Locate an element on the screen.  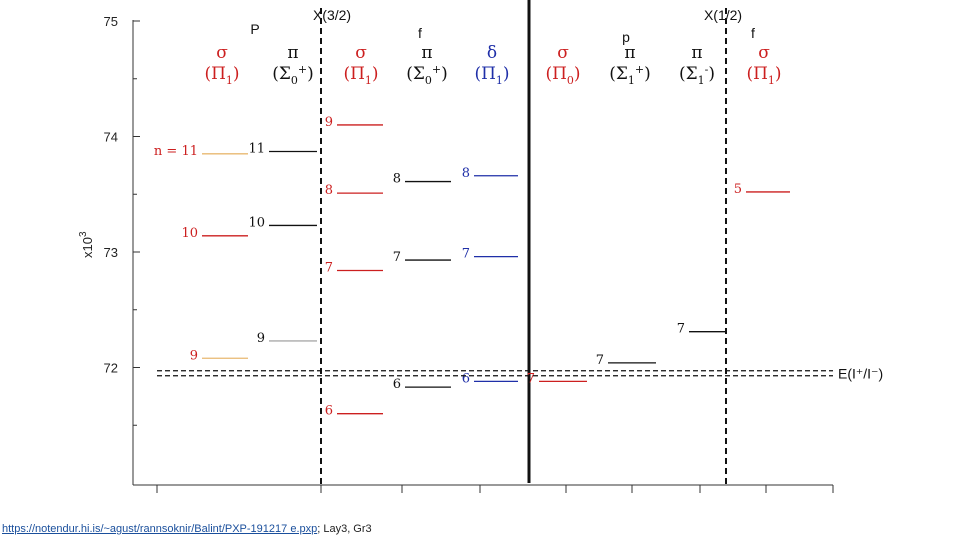
group-label: X(3/2) is located at coordinates (332, 15).